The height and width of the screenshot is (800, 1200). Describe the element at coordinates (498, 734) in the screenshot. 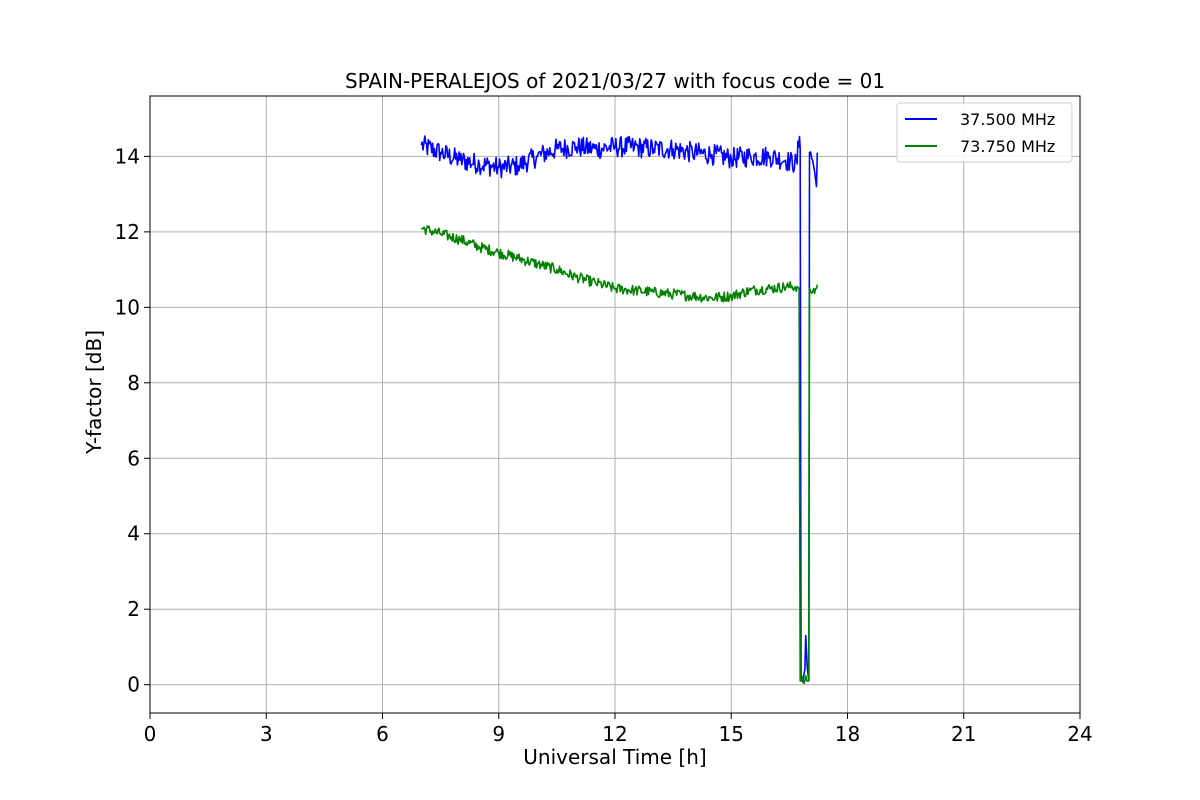

I see `x-tick-label: 9` at that location.